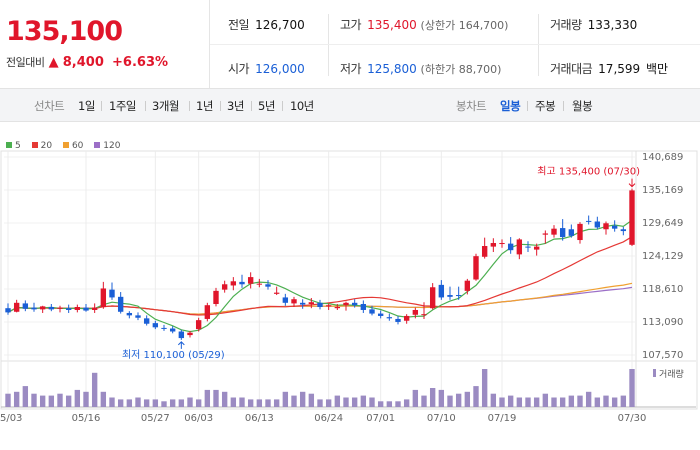 Image resolution: width=700 pixels, height=450 pixels. I want to click on volume-legend-label: 거래량, so click(671, 374).